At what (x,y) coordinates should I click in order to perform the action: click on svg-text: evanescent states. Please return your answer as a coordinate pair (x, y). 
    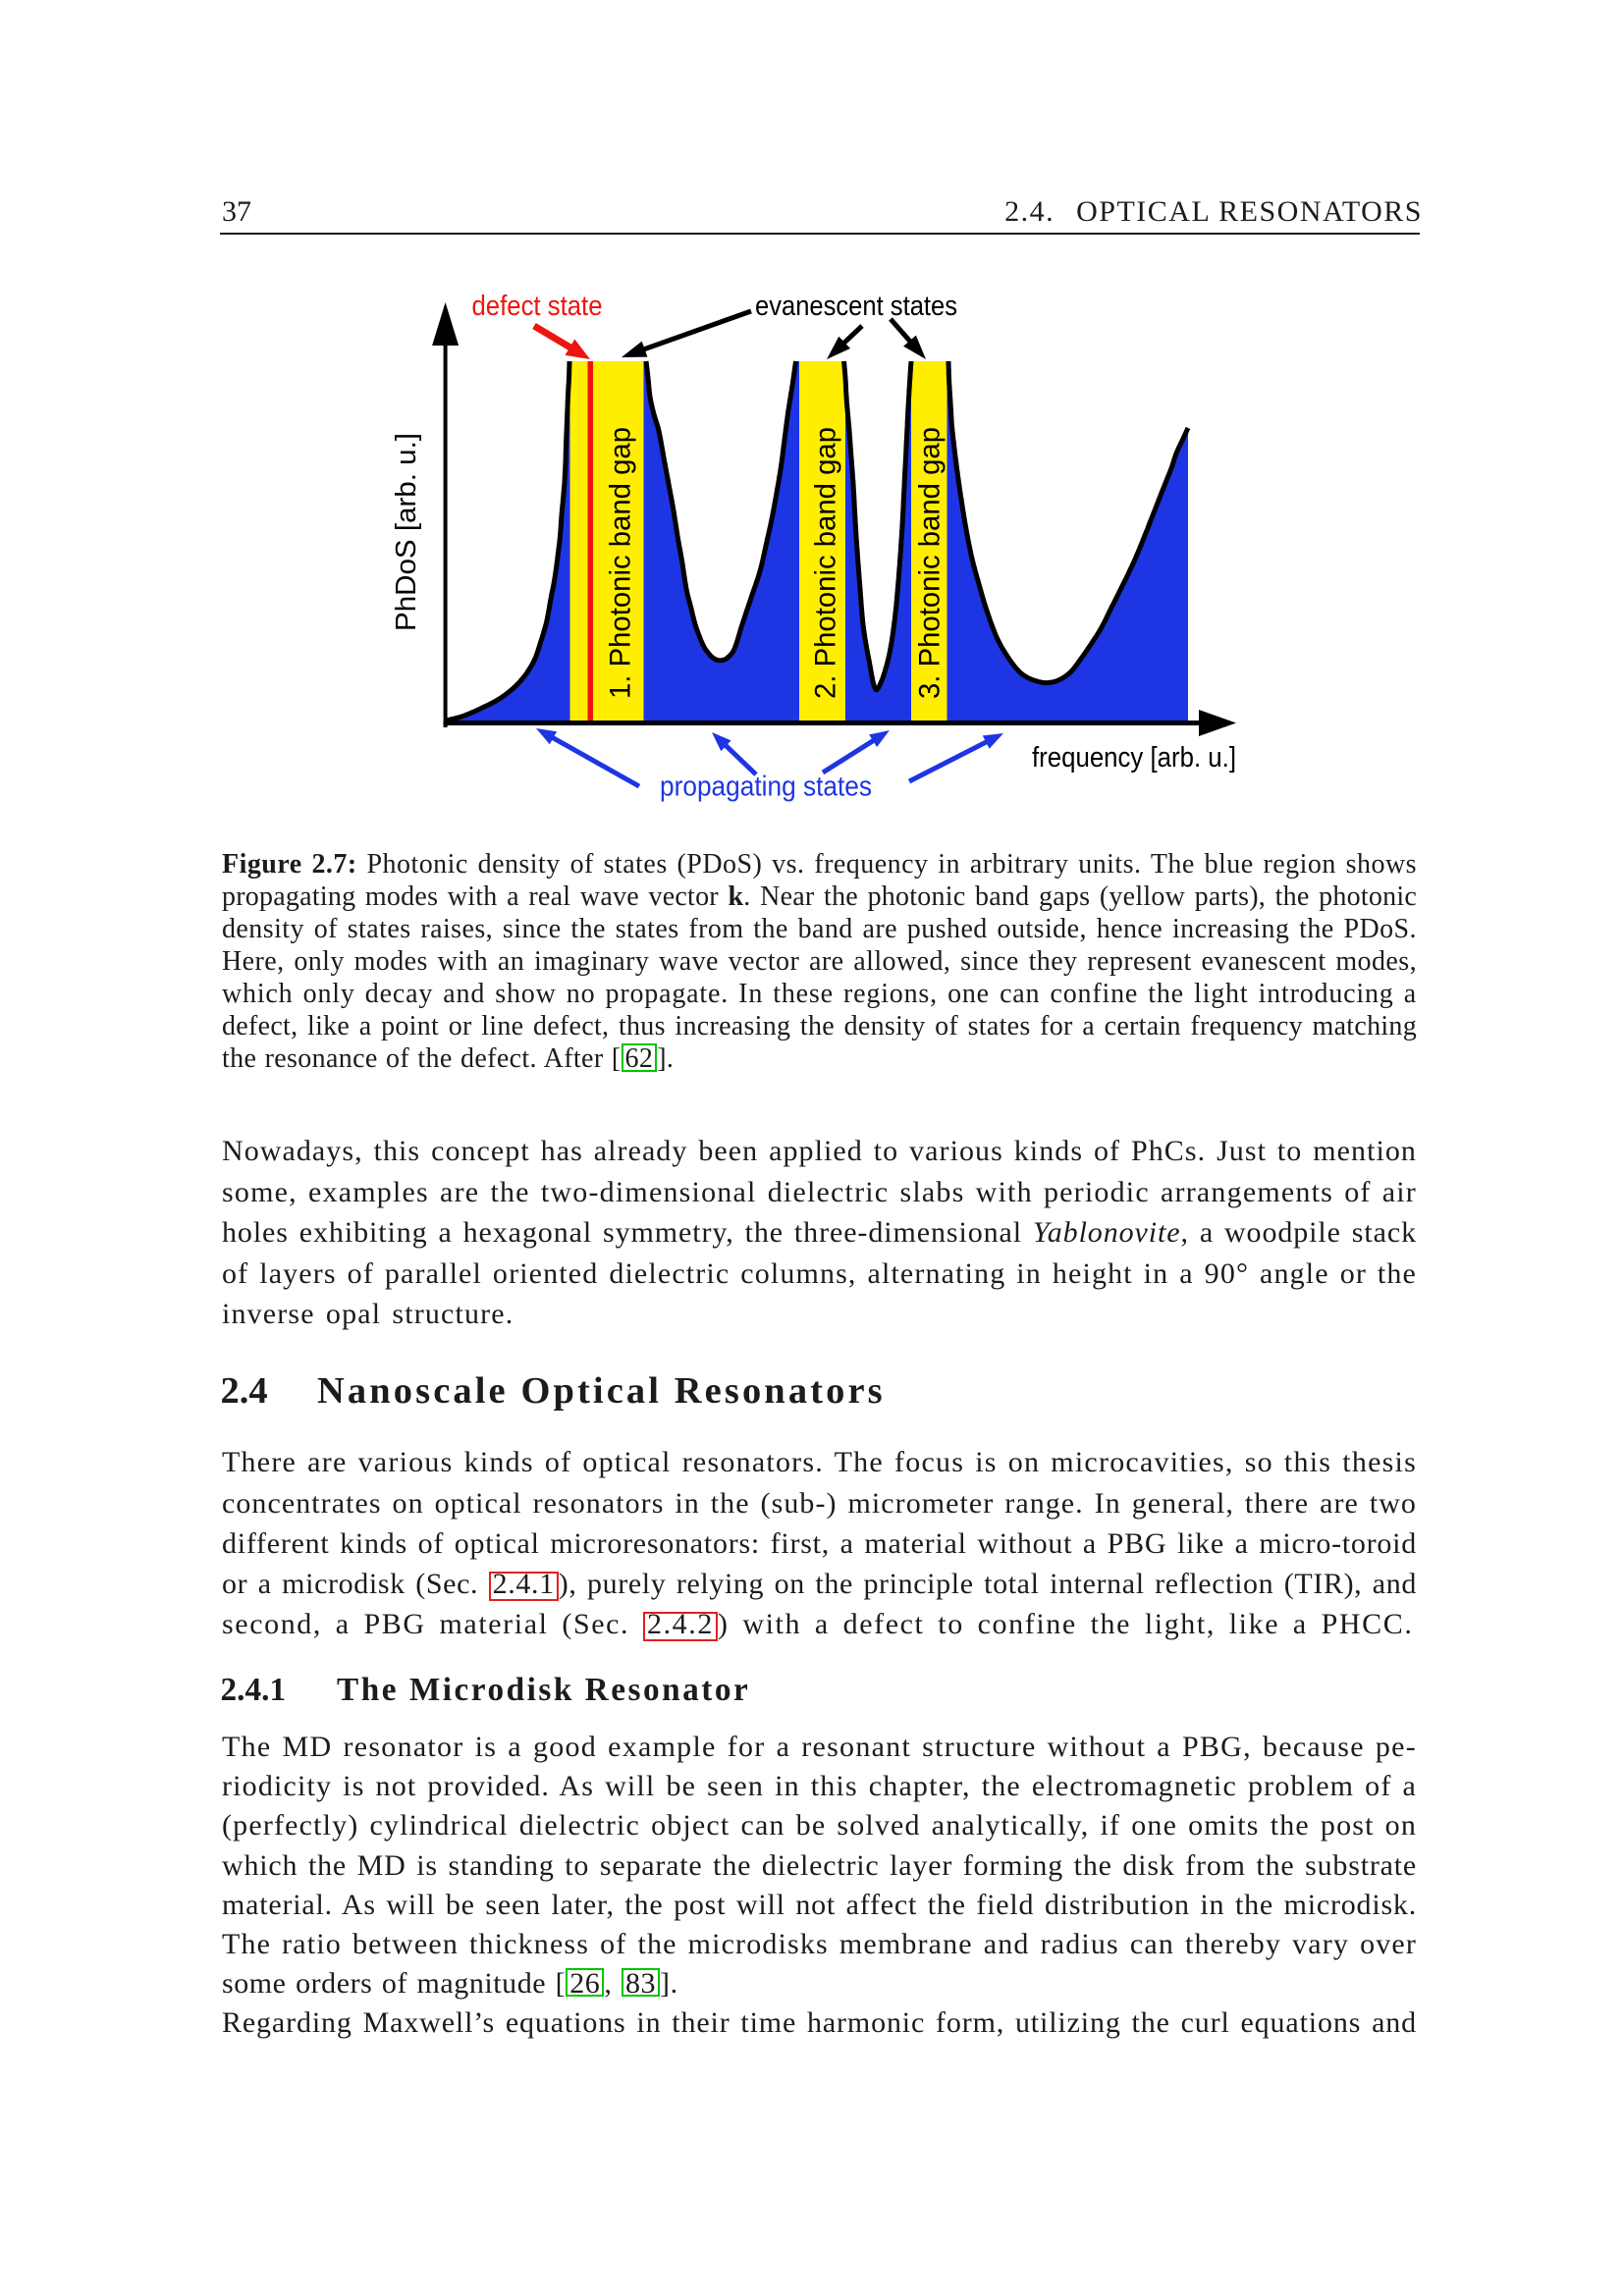
    Looking at the image, I should click on (856, 306).